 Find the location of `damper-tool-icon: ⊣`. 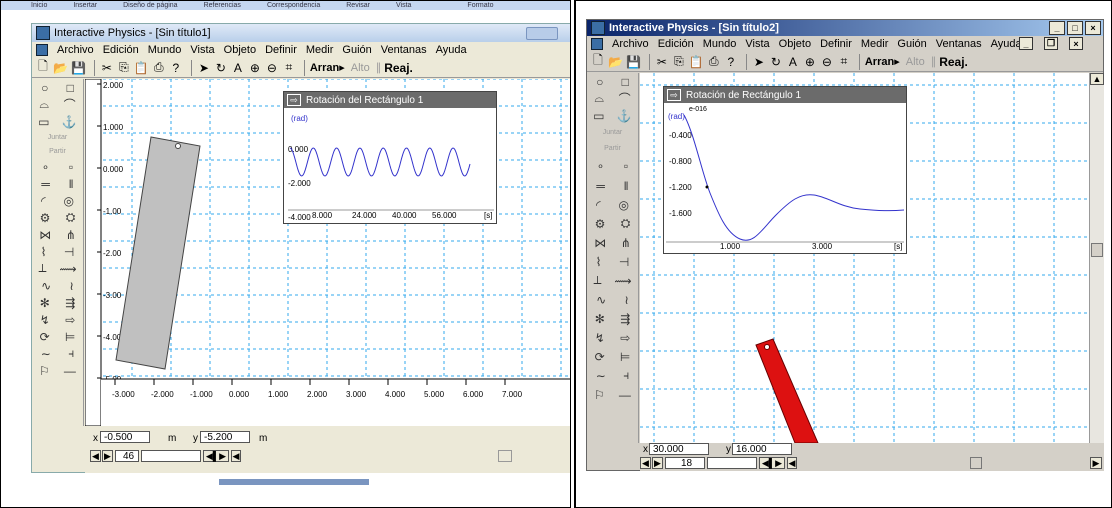

damper-tool-icon: ⊣ is located at coordinates (624, 261).